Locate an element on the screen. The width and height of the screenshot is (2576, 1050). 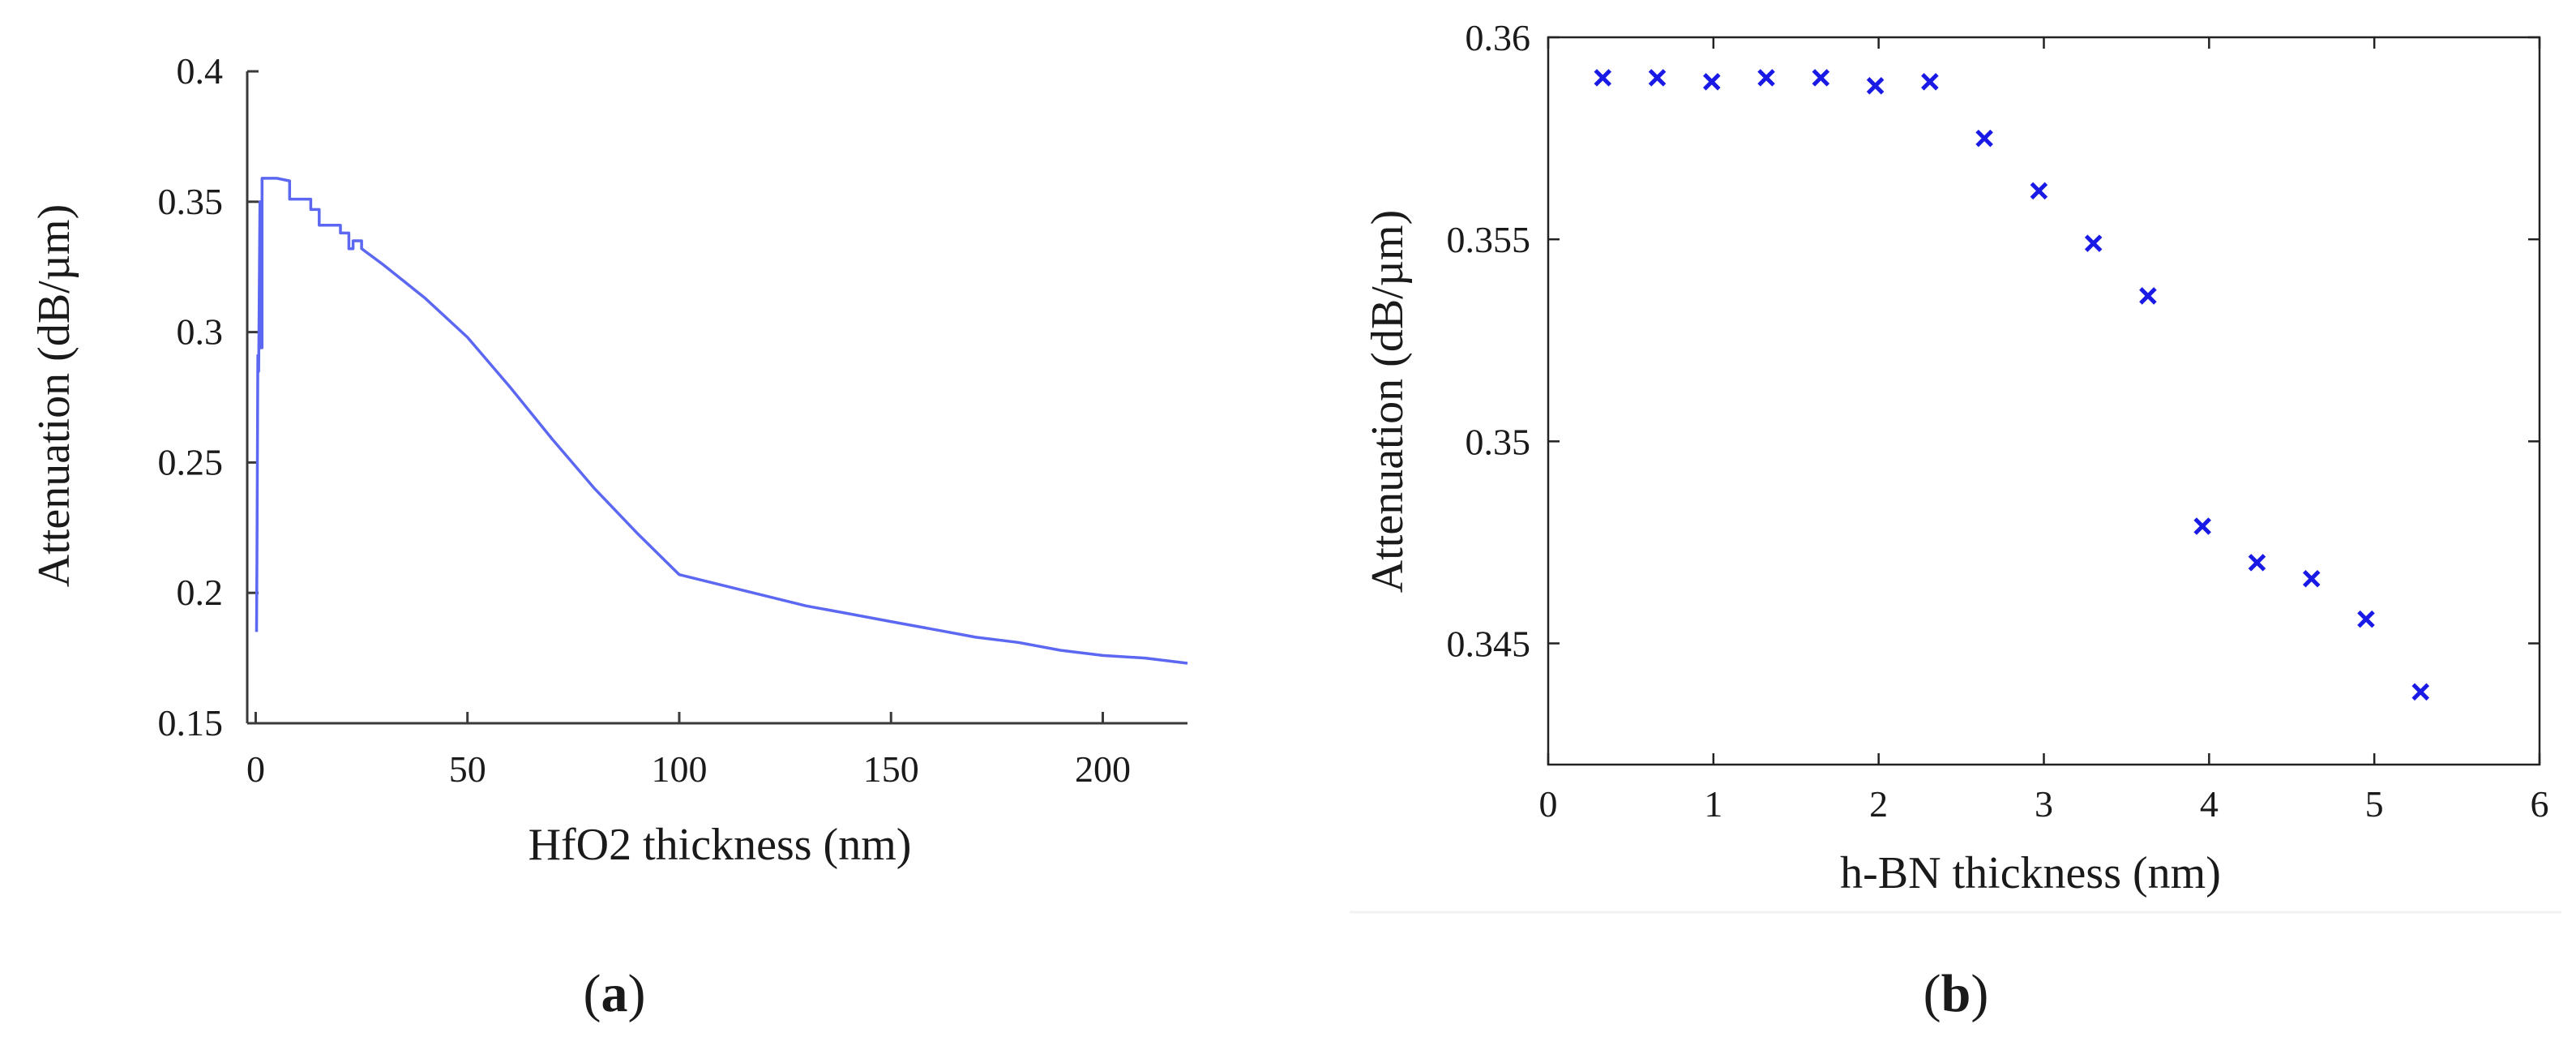
panel-a-y-tick-label: 0.3 is located at coordinates (200, 332).